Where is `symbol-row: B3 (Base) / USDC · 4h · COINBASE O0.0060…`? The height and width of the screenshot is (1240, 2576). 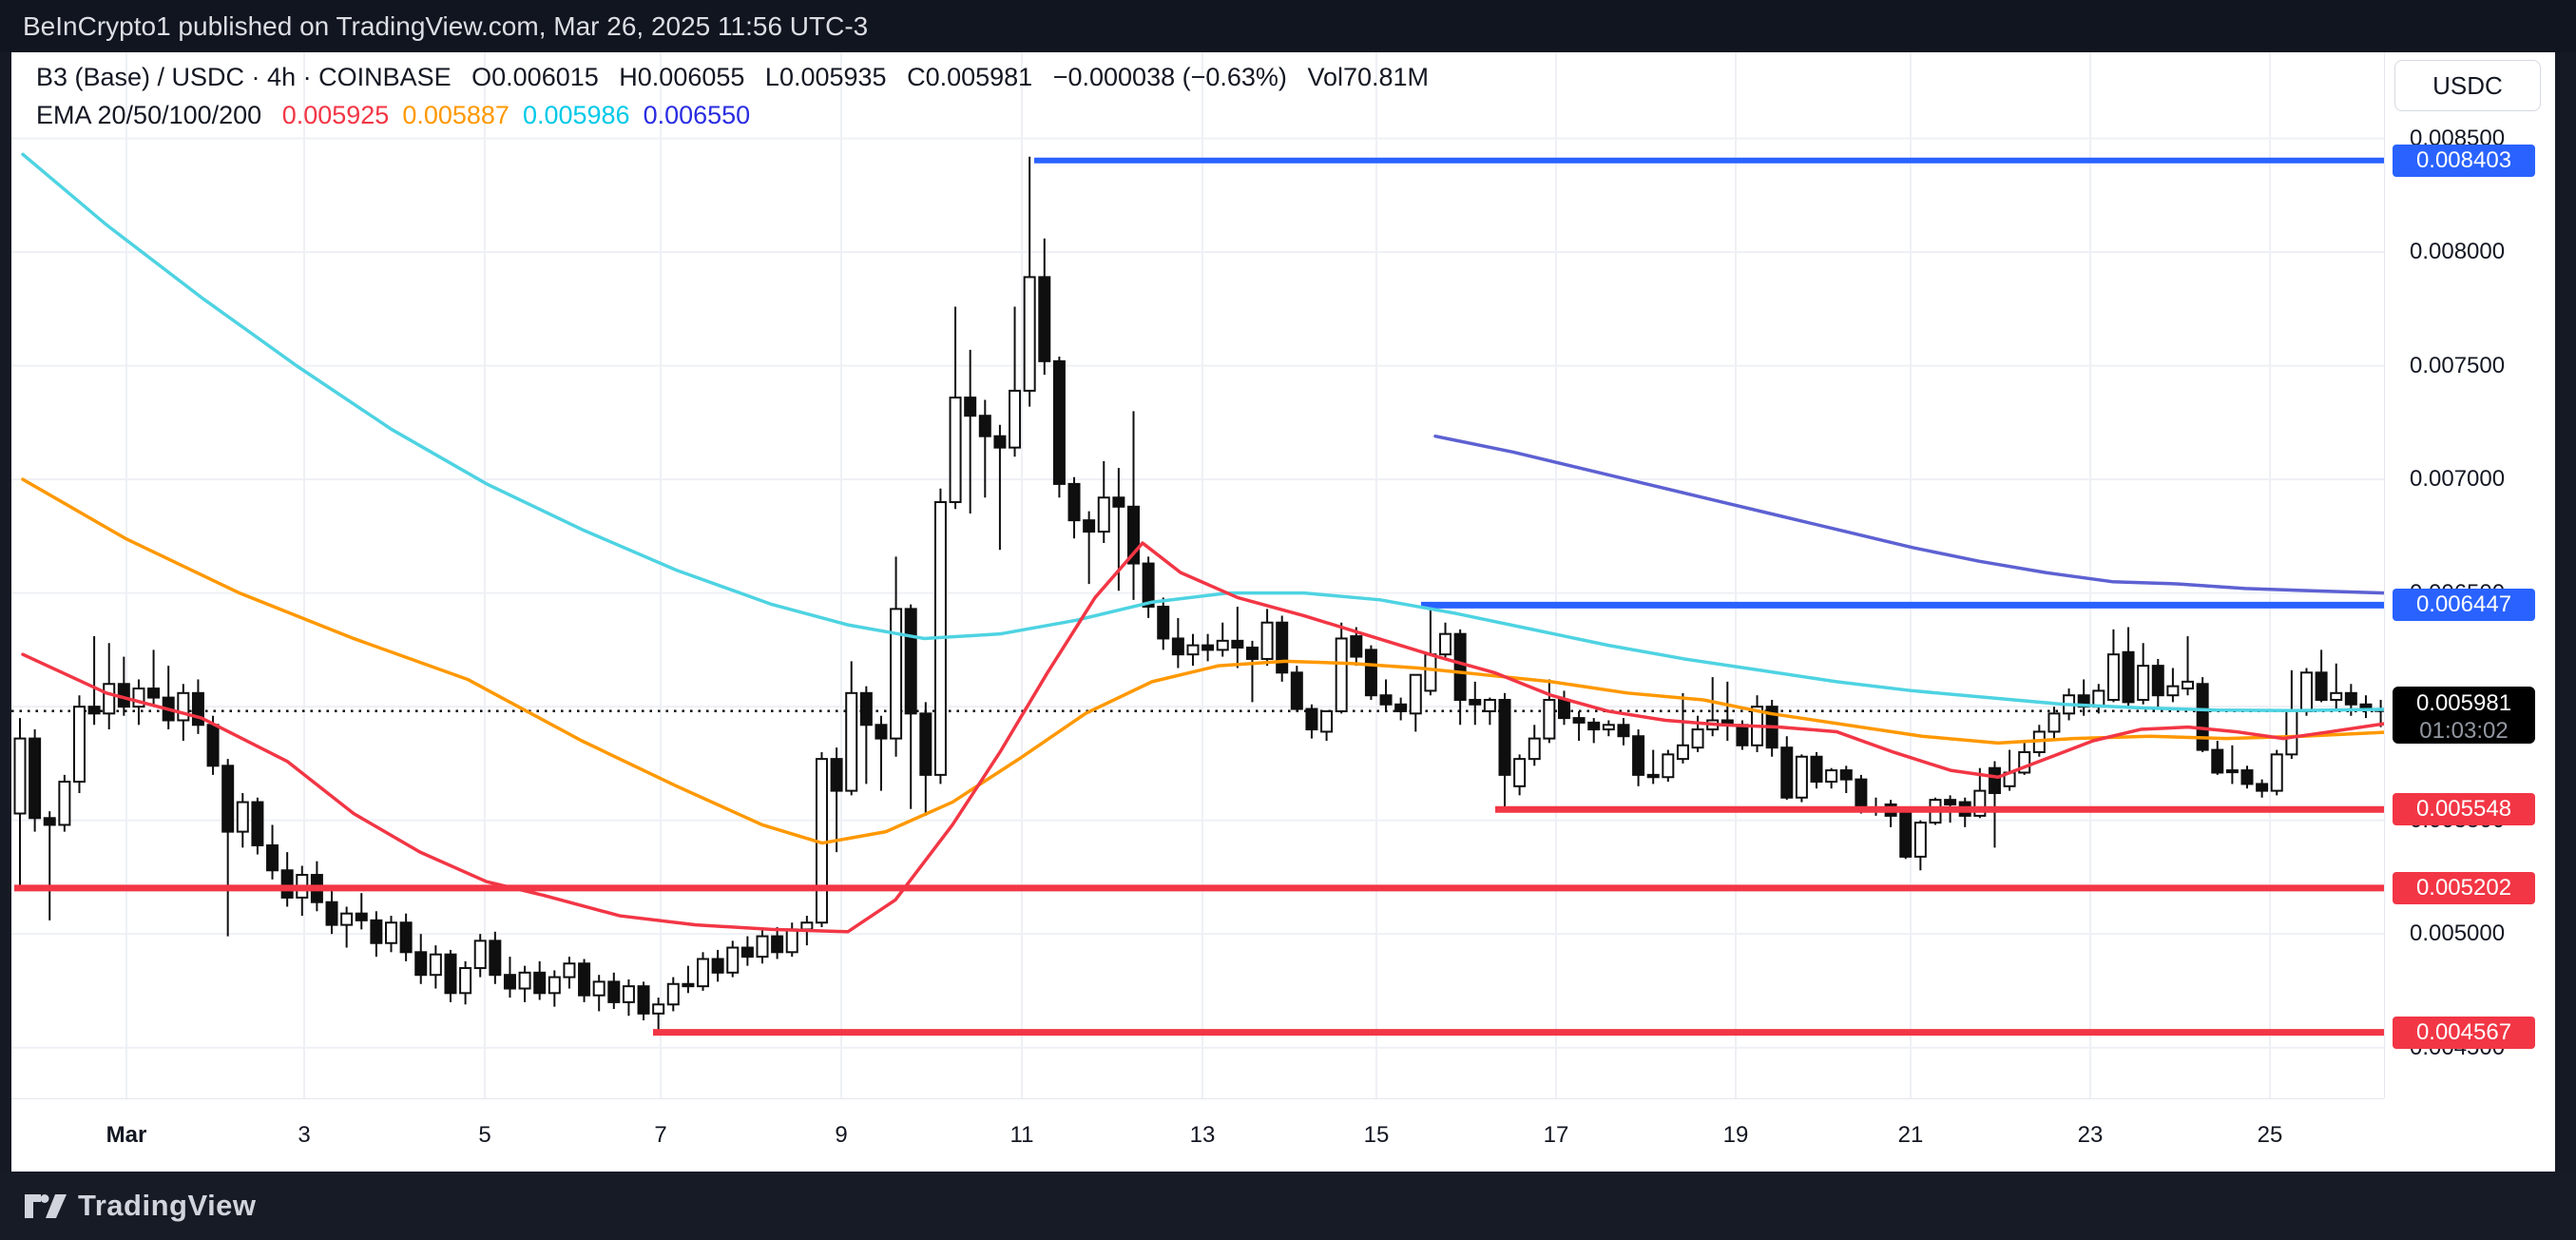
symbol-row: B3 (Base) / USDC · 4h · COINBASE O0.0060… is located at coordinates (739, 77).